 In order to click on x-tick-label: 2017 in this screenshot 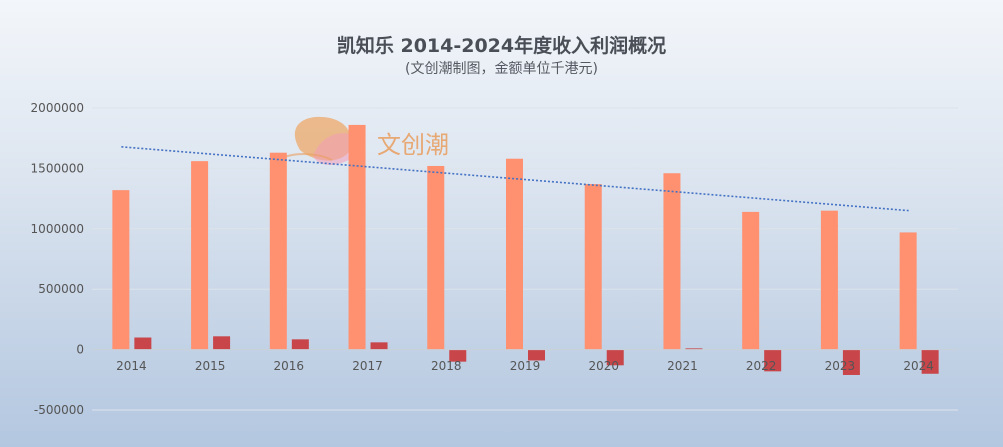, I will do `click(367, 366)`.